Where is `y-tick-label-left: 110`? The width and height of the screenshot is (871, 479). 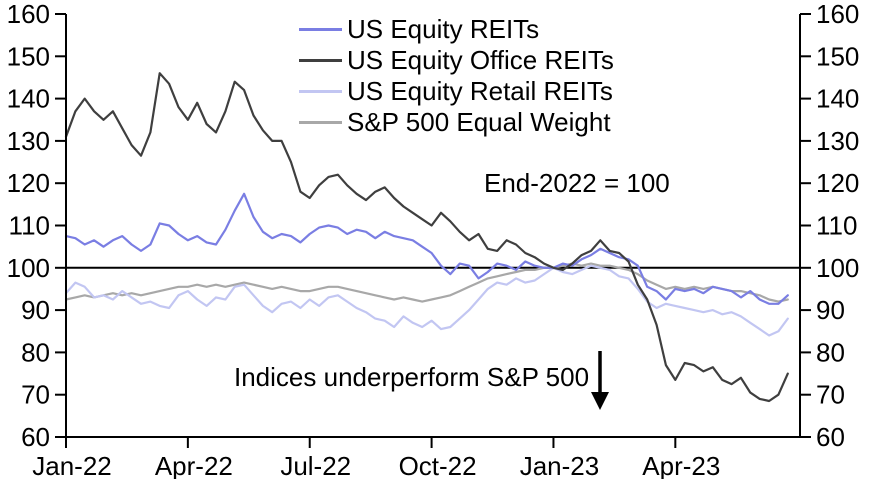
y-tick-label-left: 110 is located at coordinates (29, 226).